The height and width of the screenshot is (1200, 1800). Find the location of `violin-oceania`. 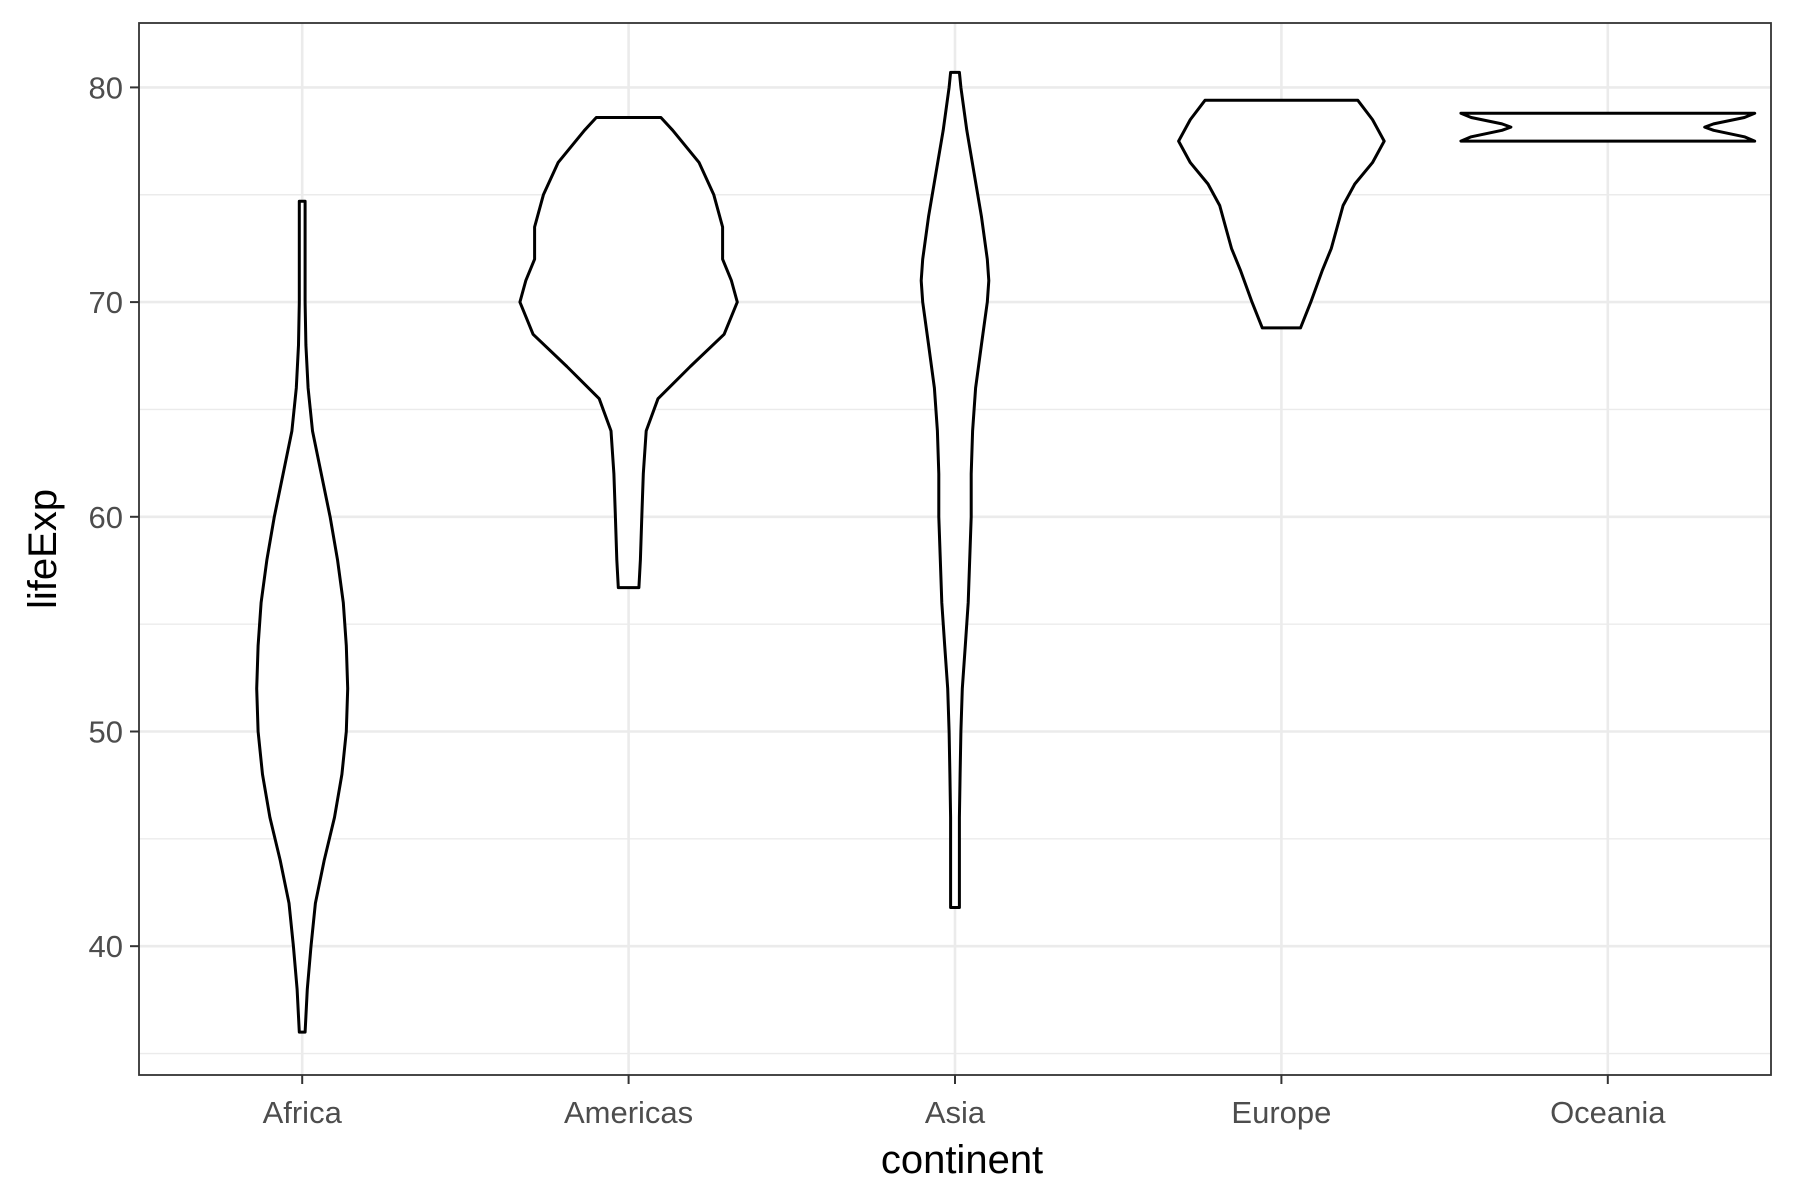

violin-oceania is located at coordinates (1608, 127).